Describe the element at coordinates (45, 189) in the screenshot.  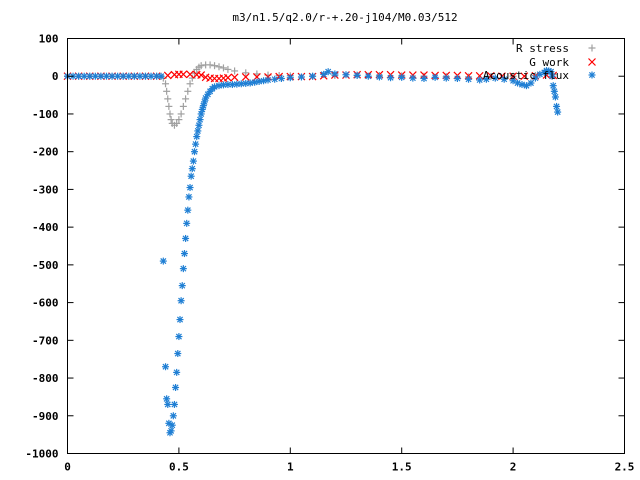
I see `y-tick-label: -300` at that location.